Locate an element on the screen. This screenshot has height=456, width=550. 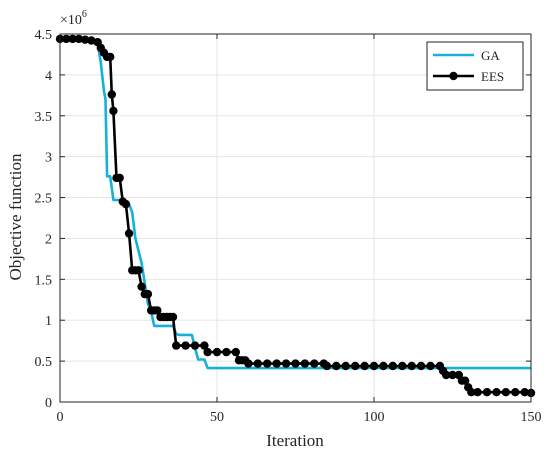
x-tick-label-3: 150 is located at coordinates (531, 417).